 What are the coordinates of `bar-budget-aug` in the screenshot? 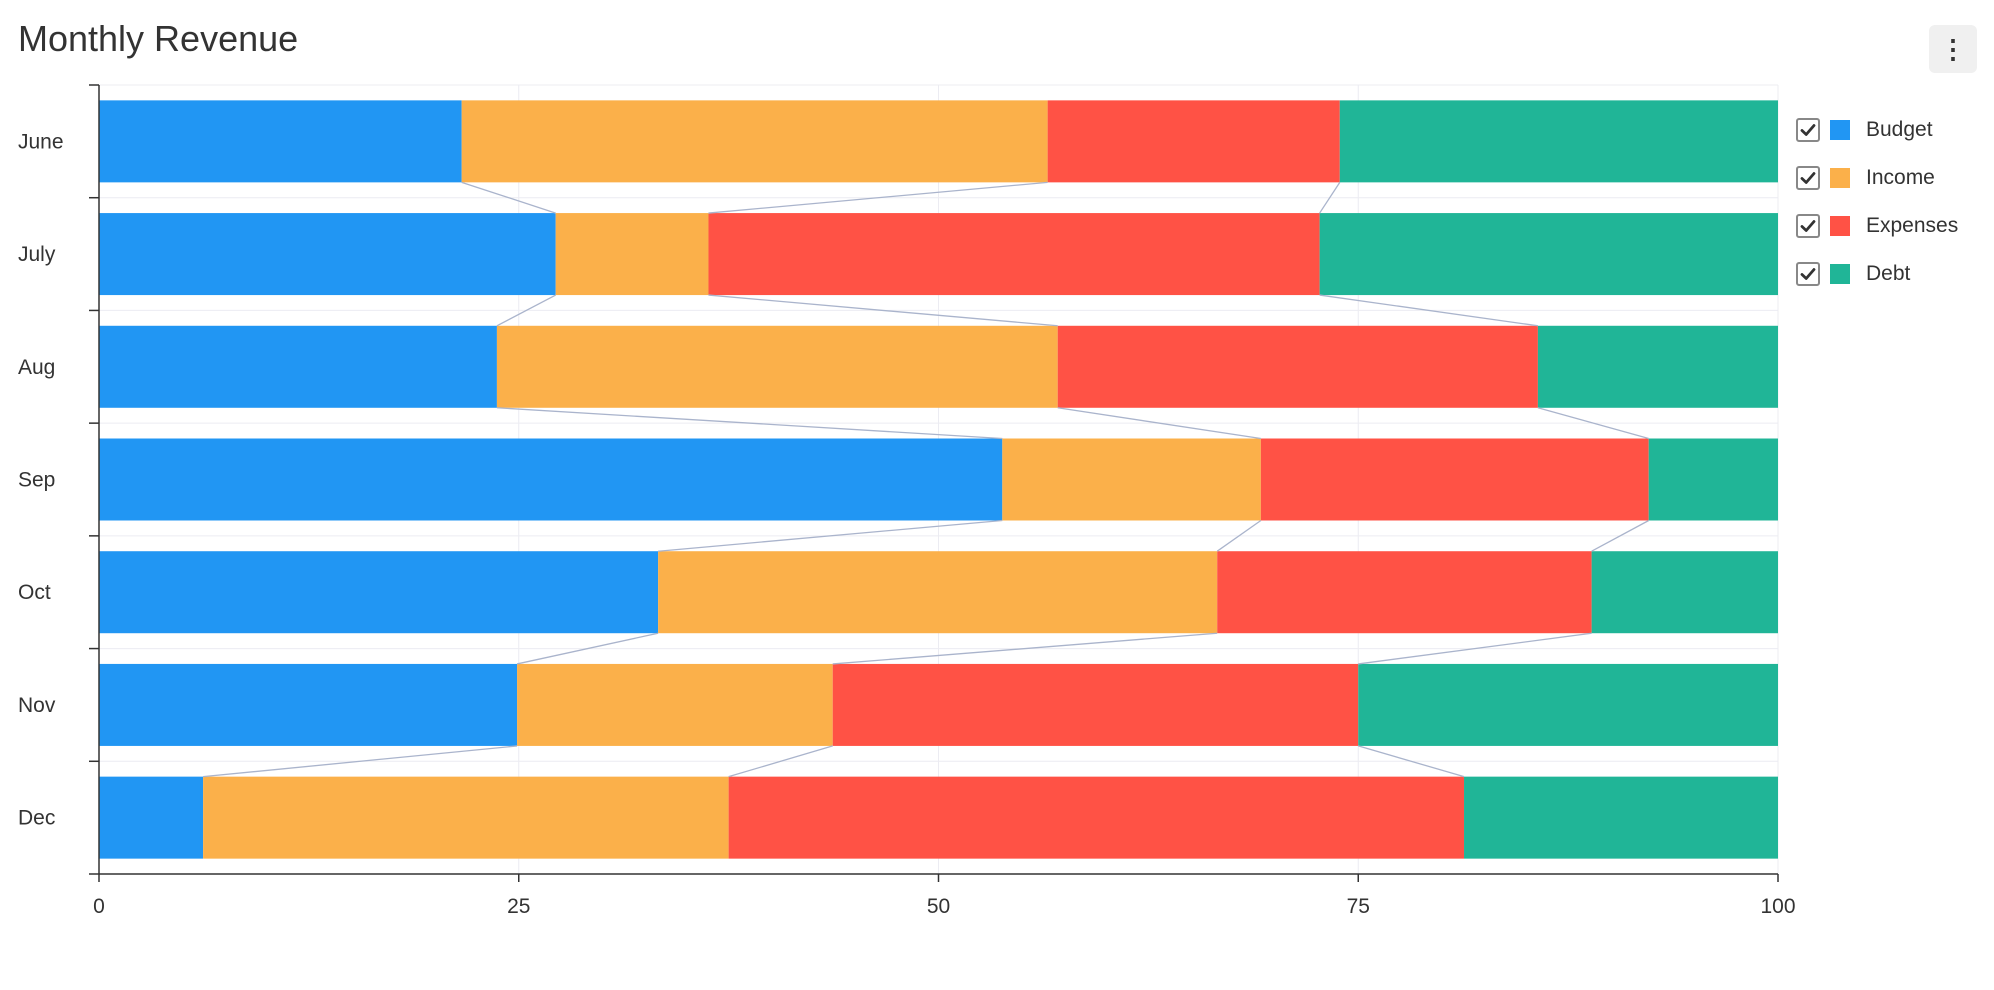 It's located at (298, 366).